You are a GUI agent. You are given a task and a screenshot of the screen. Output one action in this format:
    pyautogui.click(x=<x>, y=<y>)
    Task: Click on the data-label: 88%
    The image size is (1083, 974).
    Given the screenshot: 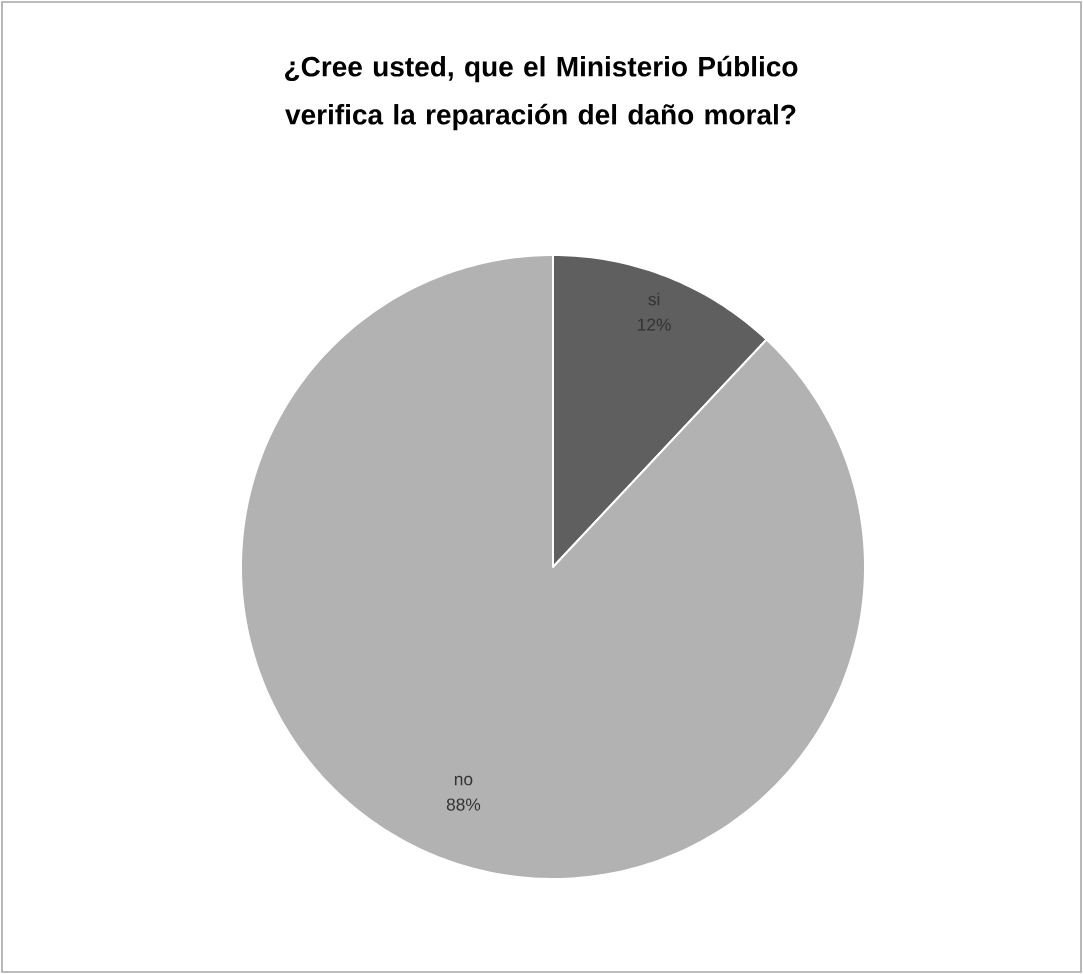 What is the action you would take?
    pyautogui.click(x=463, y=804)
    